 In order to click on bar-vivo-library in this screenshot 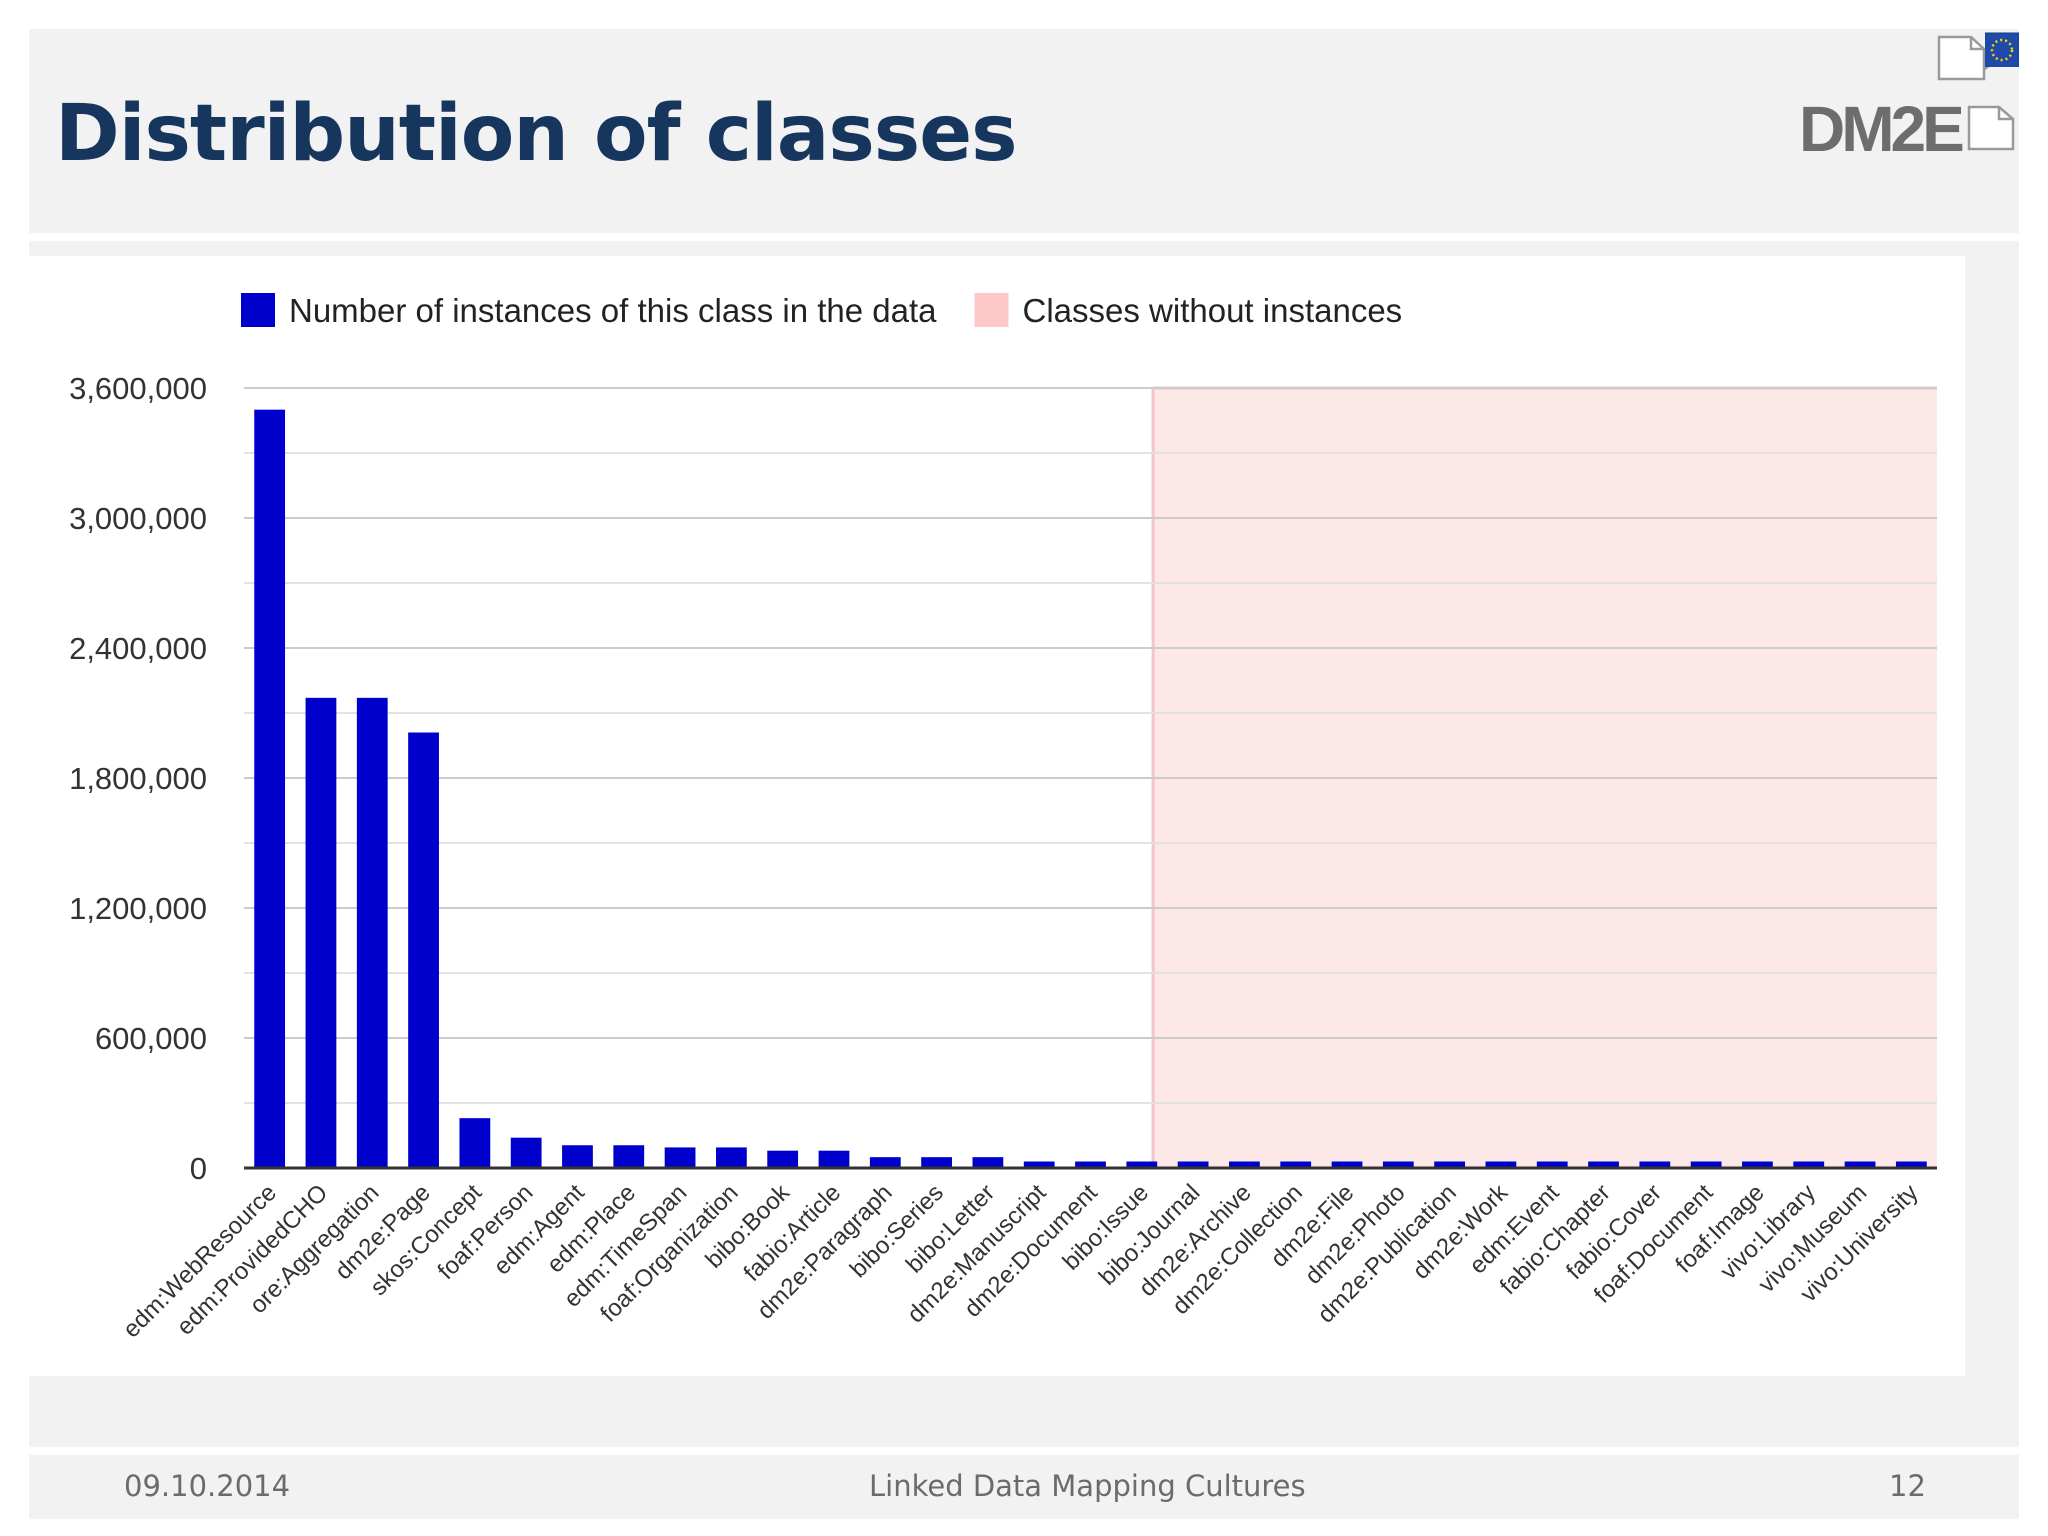, I will do `click(1809, 1164)`.